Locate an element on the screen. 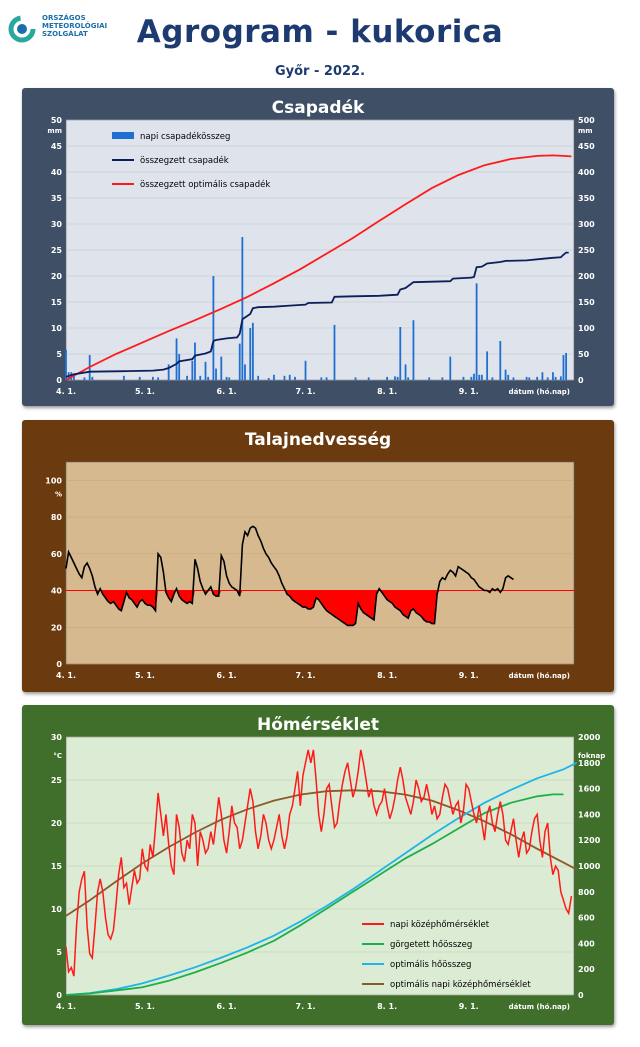 The height and width of the screenshot is (1047, 640). logo-line-1: ORSZÁGOS is located at coordinates (64, 18).